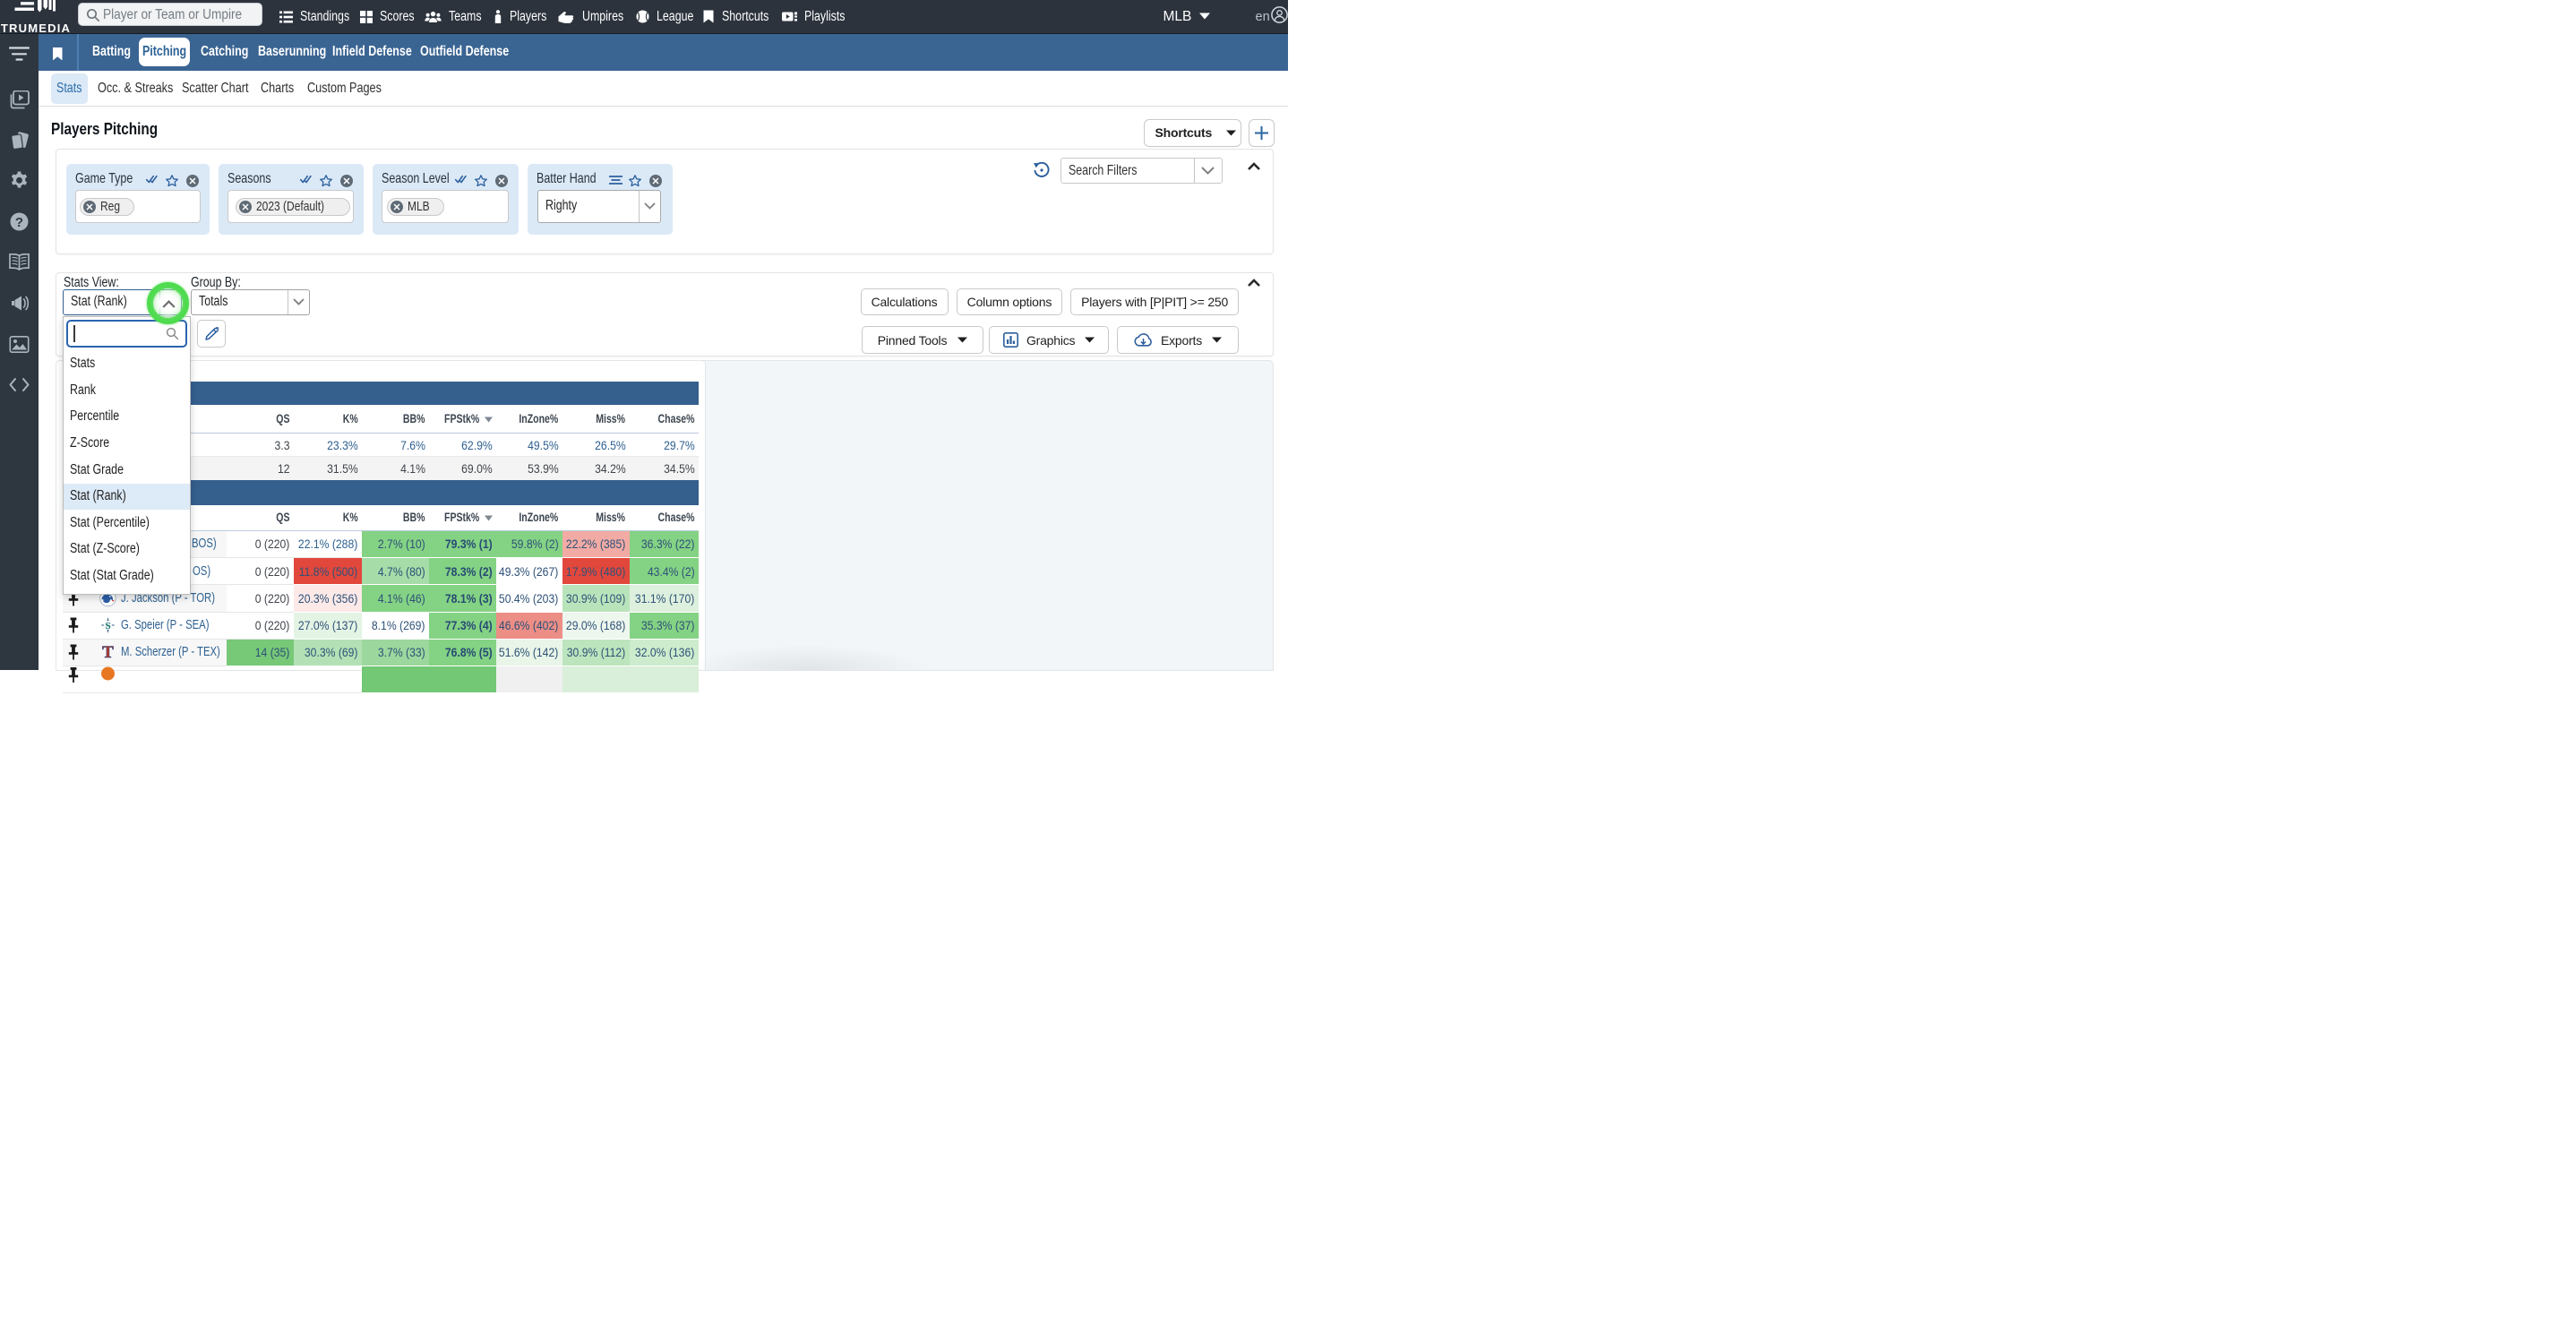  Describe the element at coordinates (108, 652) in the screenshot. I see `svg-text: T` at that location.